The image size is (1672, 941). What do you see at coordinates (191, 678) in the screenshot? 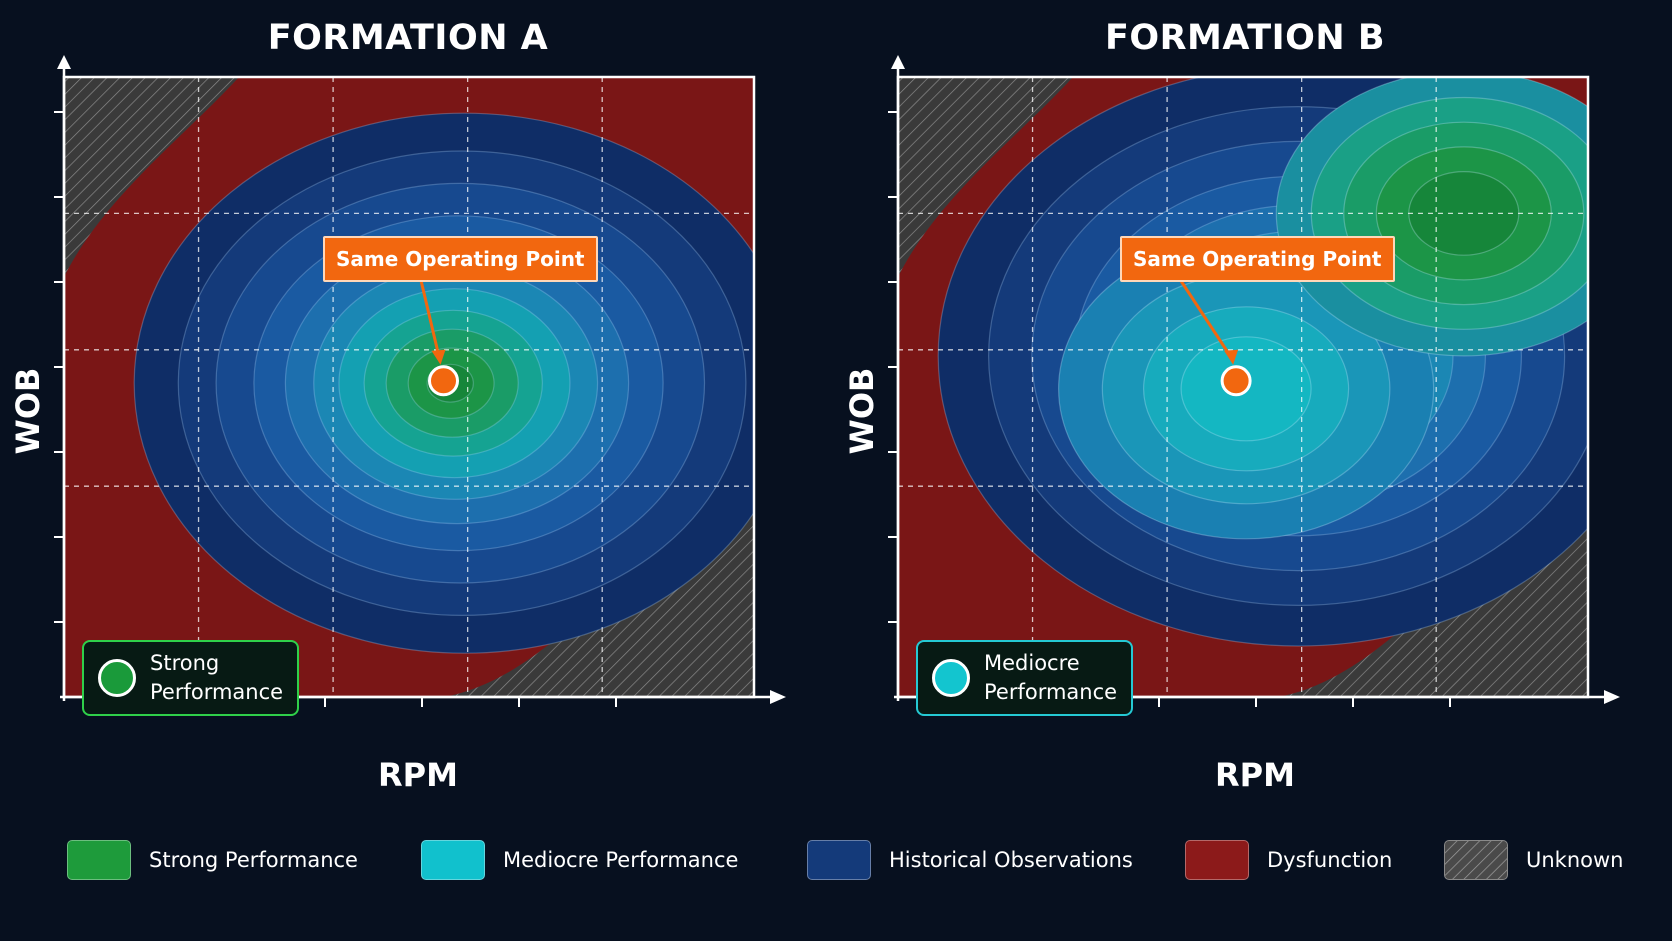
I see `panel-a-inset: Strong Performance` at bounding box center [191, 678].